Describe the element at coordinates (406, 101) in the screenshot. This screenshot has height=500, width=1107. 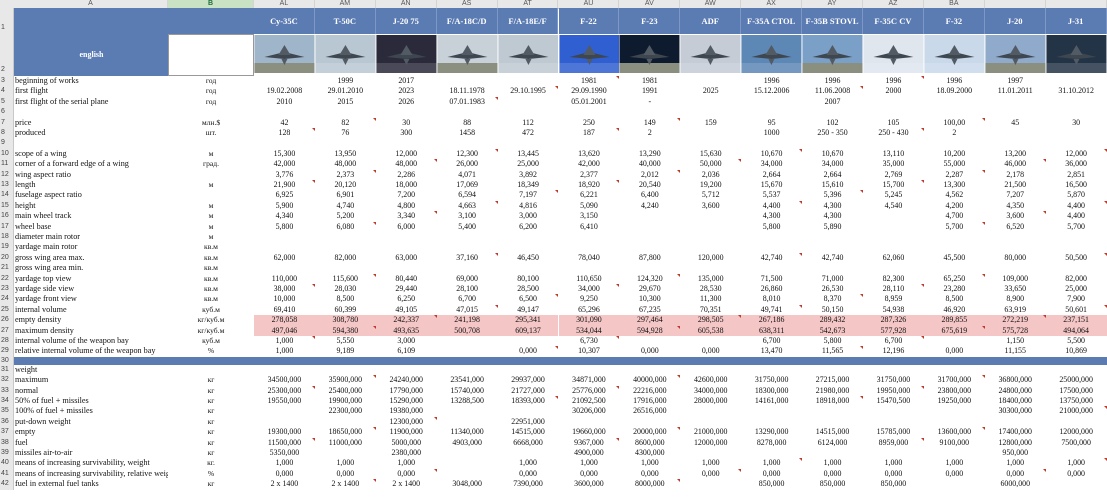
I see `value-cell: 2026` at that location.